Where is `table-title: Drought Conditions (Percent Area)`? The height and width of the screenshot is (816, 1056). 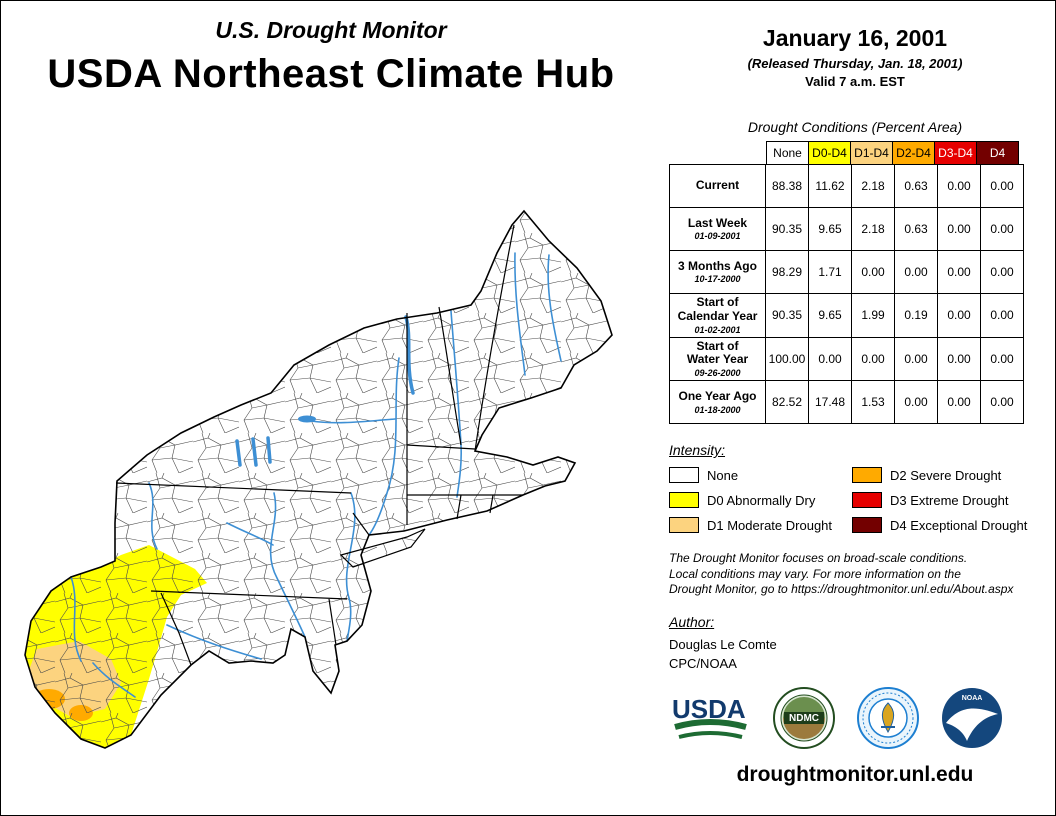 table-title: Drought Conditions (Percent Area) is located at coordinates (855, 127).